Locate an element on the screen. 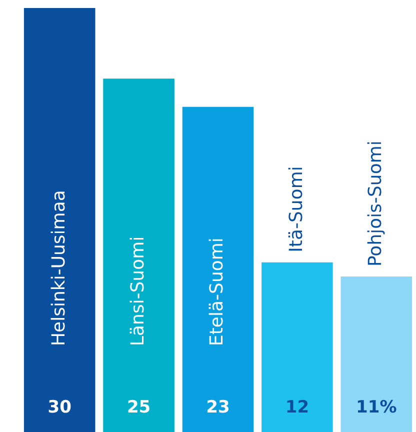 The image size is (416, 432). data-label: 12 is located at coordinates (297, 407).